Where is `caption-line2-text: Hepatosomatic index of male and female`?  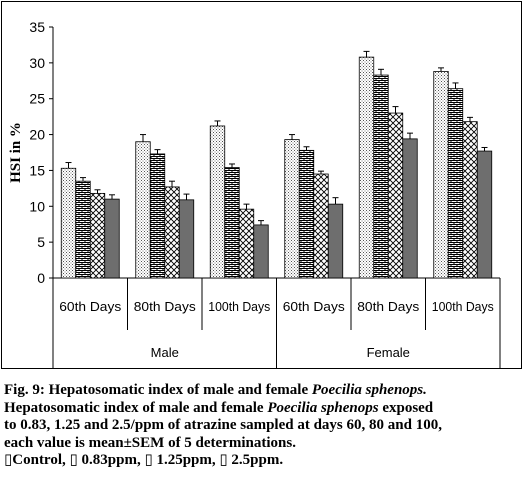 caption-line2-text: Hepatosomatic index of male and female is located at coordinates (136, 407).